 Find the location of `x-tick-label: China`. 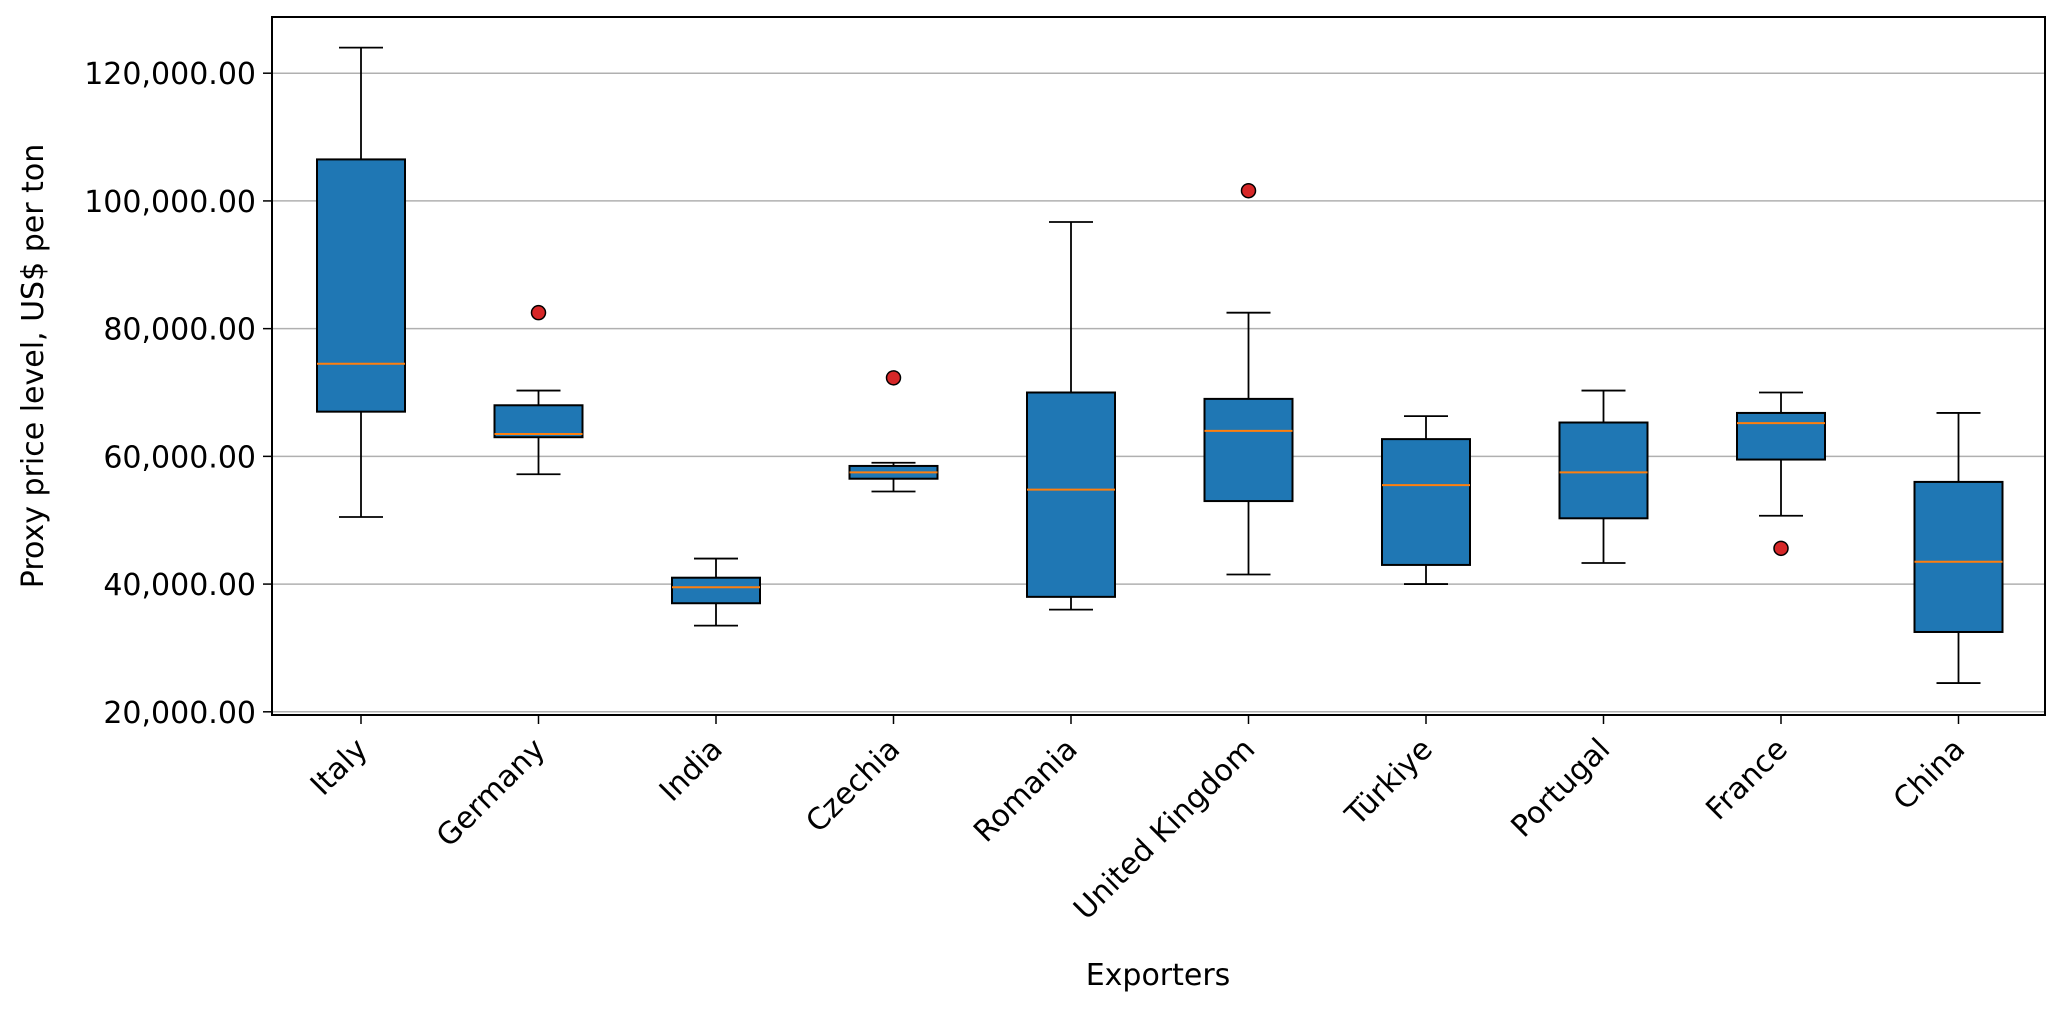

x-tick-label: China is located at coordinates (1929, 774).